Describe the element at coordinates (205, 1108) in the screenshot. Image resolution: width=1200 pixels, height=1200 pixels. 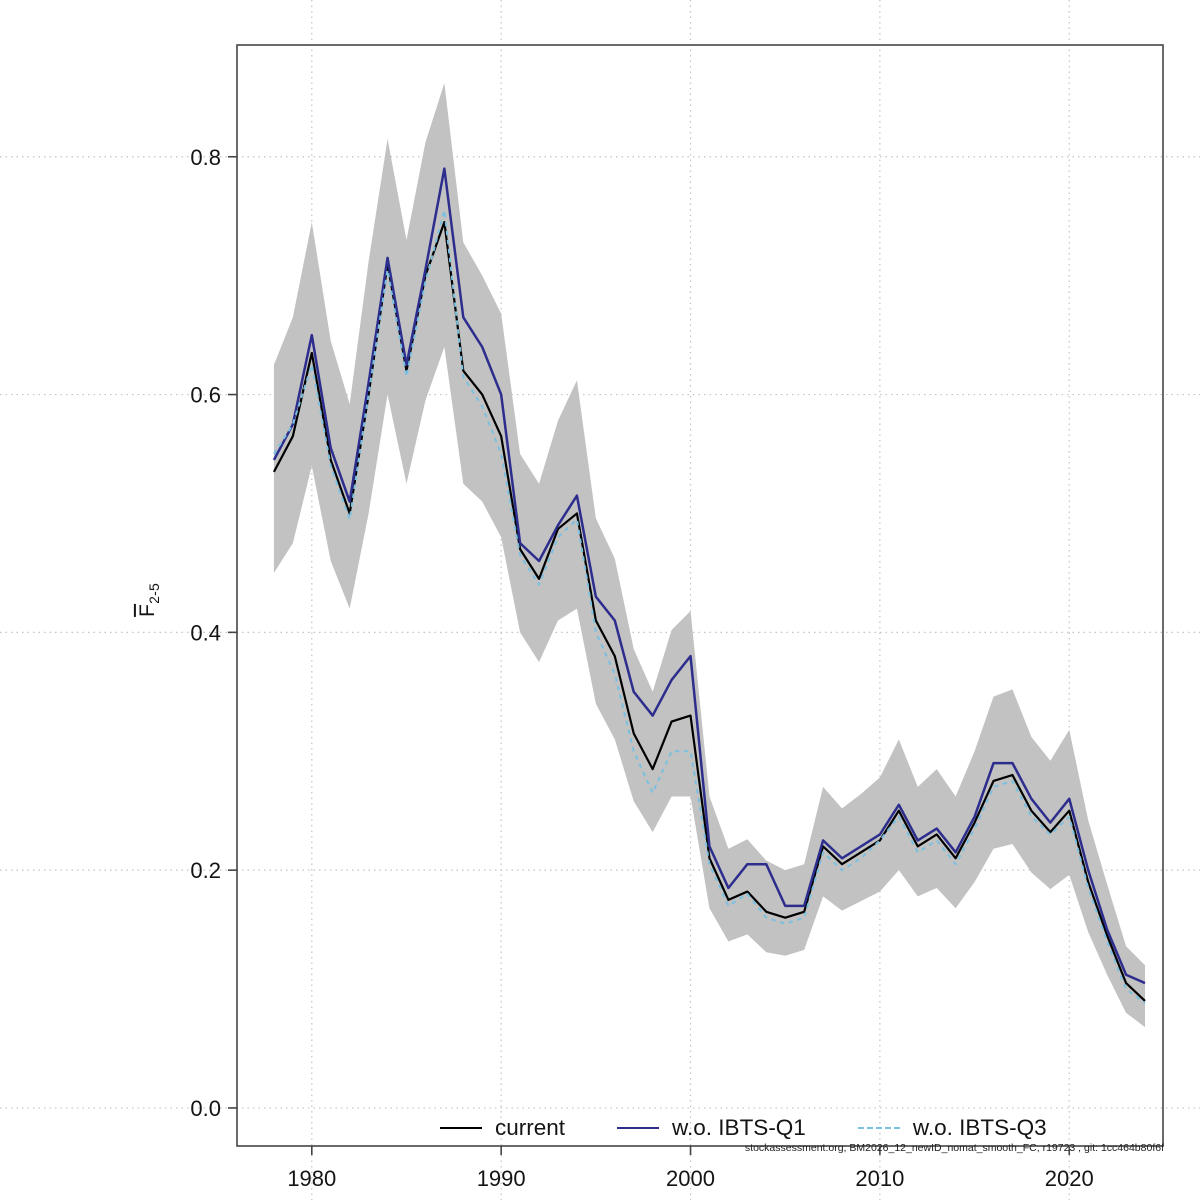
I see `y-tick-label: 0.0` at that location.